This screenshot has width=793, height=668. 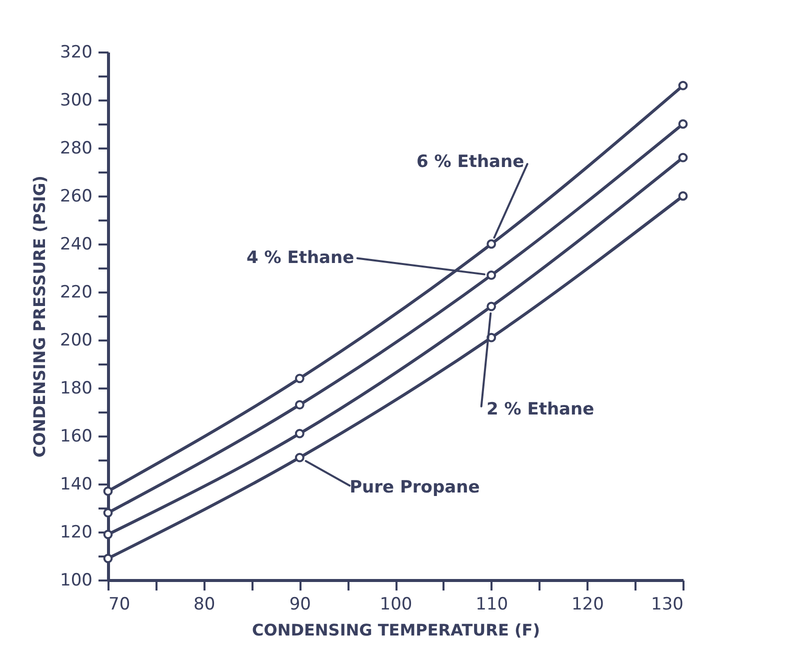 I want to click on y-tick-label: 220, so click(x=76, y=292).